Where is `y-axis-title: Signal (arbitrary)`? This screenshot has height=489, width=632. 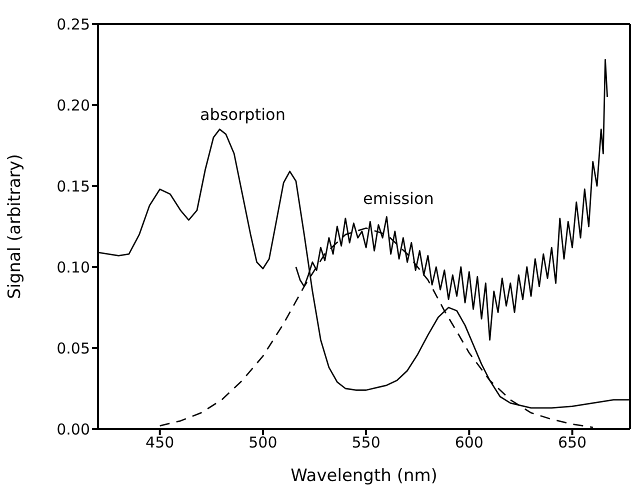
y-axis-title: Signal (arbitrary) is located at coordinates (15, 226).